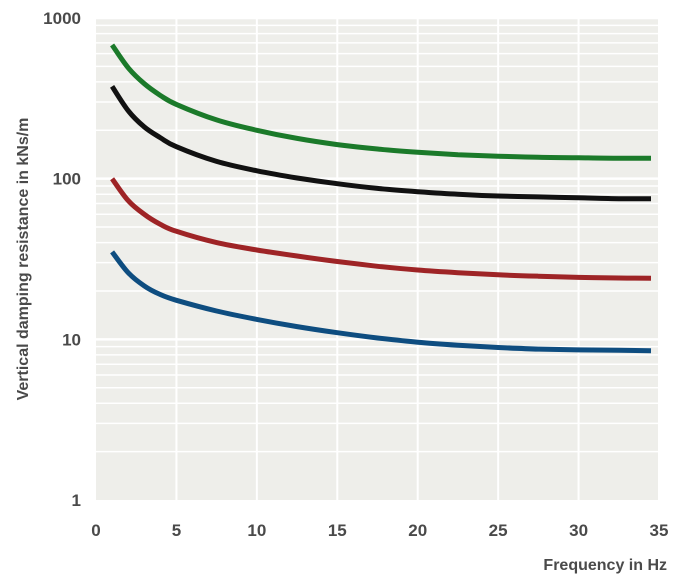 Image resolution: width=686 pixels, height=580 pixels. What do you see at coordinates (578, 530) in the screenshot?
I see `x-tick-label: 30` at bounding box center [578, 530].